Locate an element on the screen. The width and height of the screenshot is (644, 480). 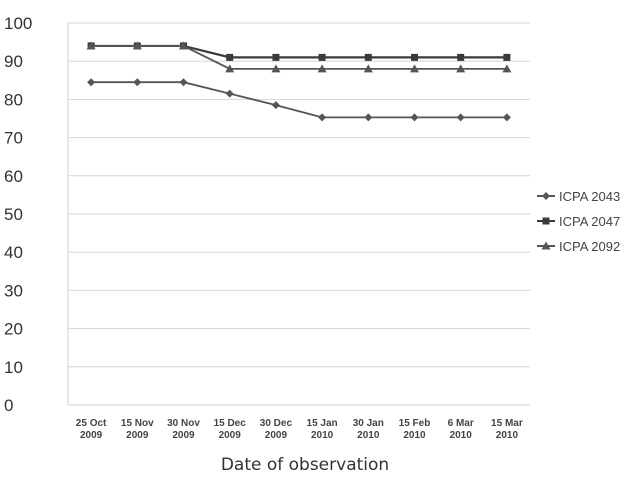
x-tick-label: 30 Dec 2009 is located at coordinates (276, 429).